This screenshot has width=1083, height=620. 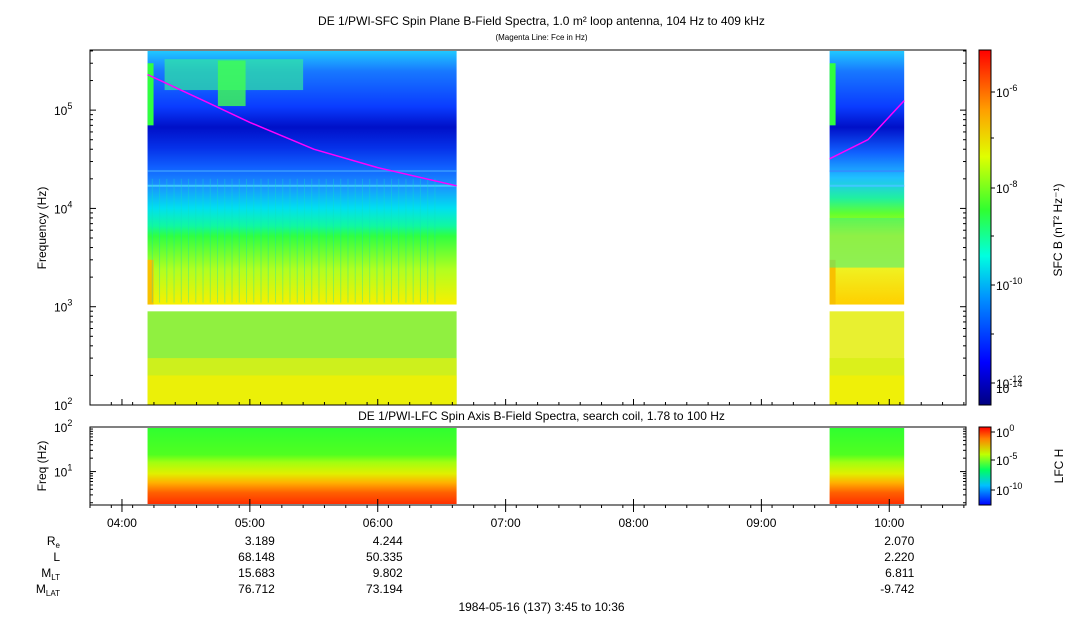 I want to click on y-tick-label: 10³, so click(x=63, y=306).